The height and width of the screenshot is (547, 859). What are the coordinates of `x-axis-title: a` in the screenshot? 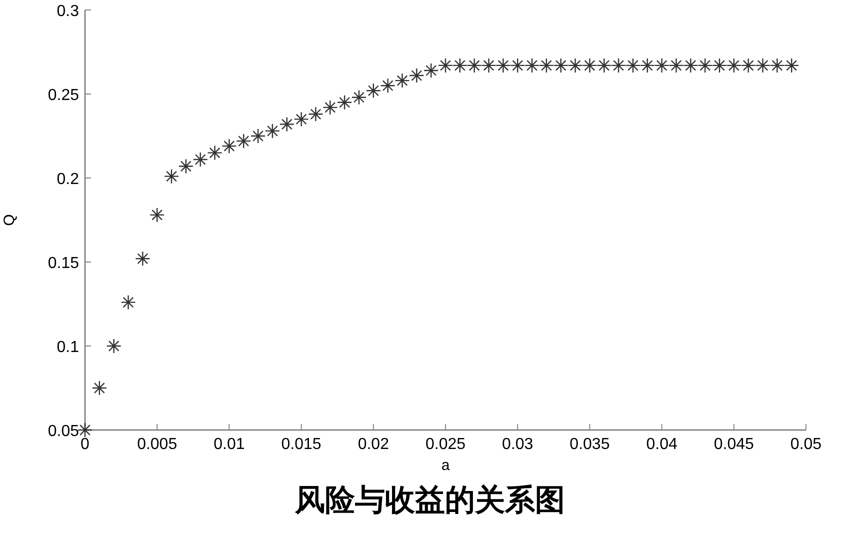 It's located at (445, 465).